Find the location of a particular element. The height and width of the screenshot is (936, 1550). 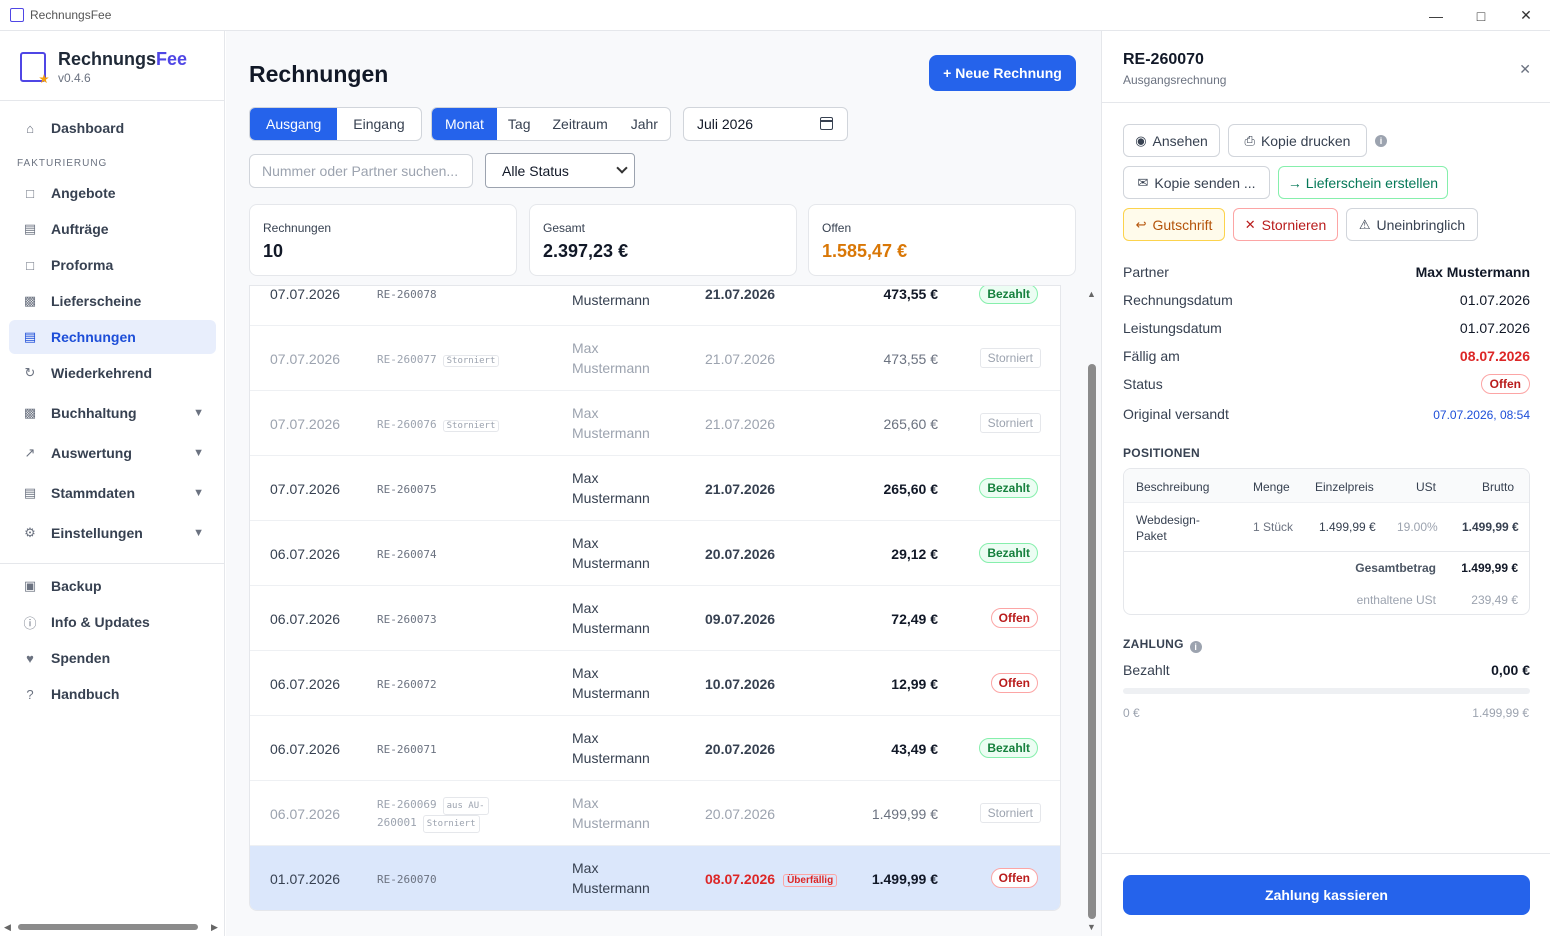

tab-zeitraum: Zeitraum is located at coordinates (580, 124).